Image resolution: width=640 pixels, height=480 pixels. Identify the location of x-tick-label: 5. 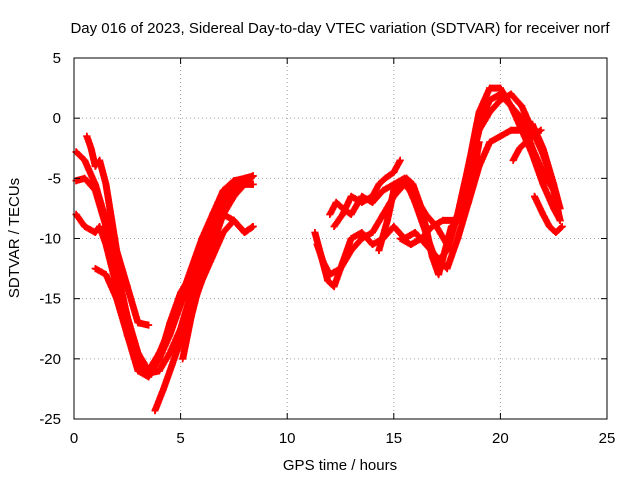
(180, 438).